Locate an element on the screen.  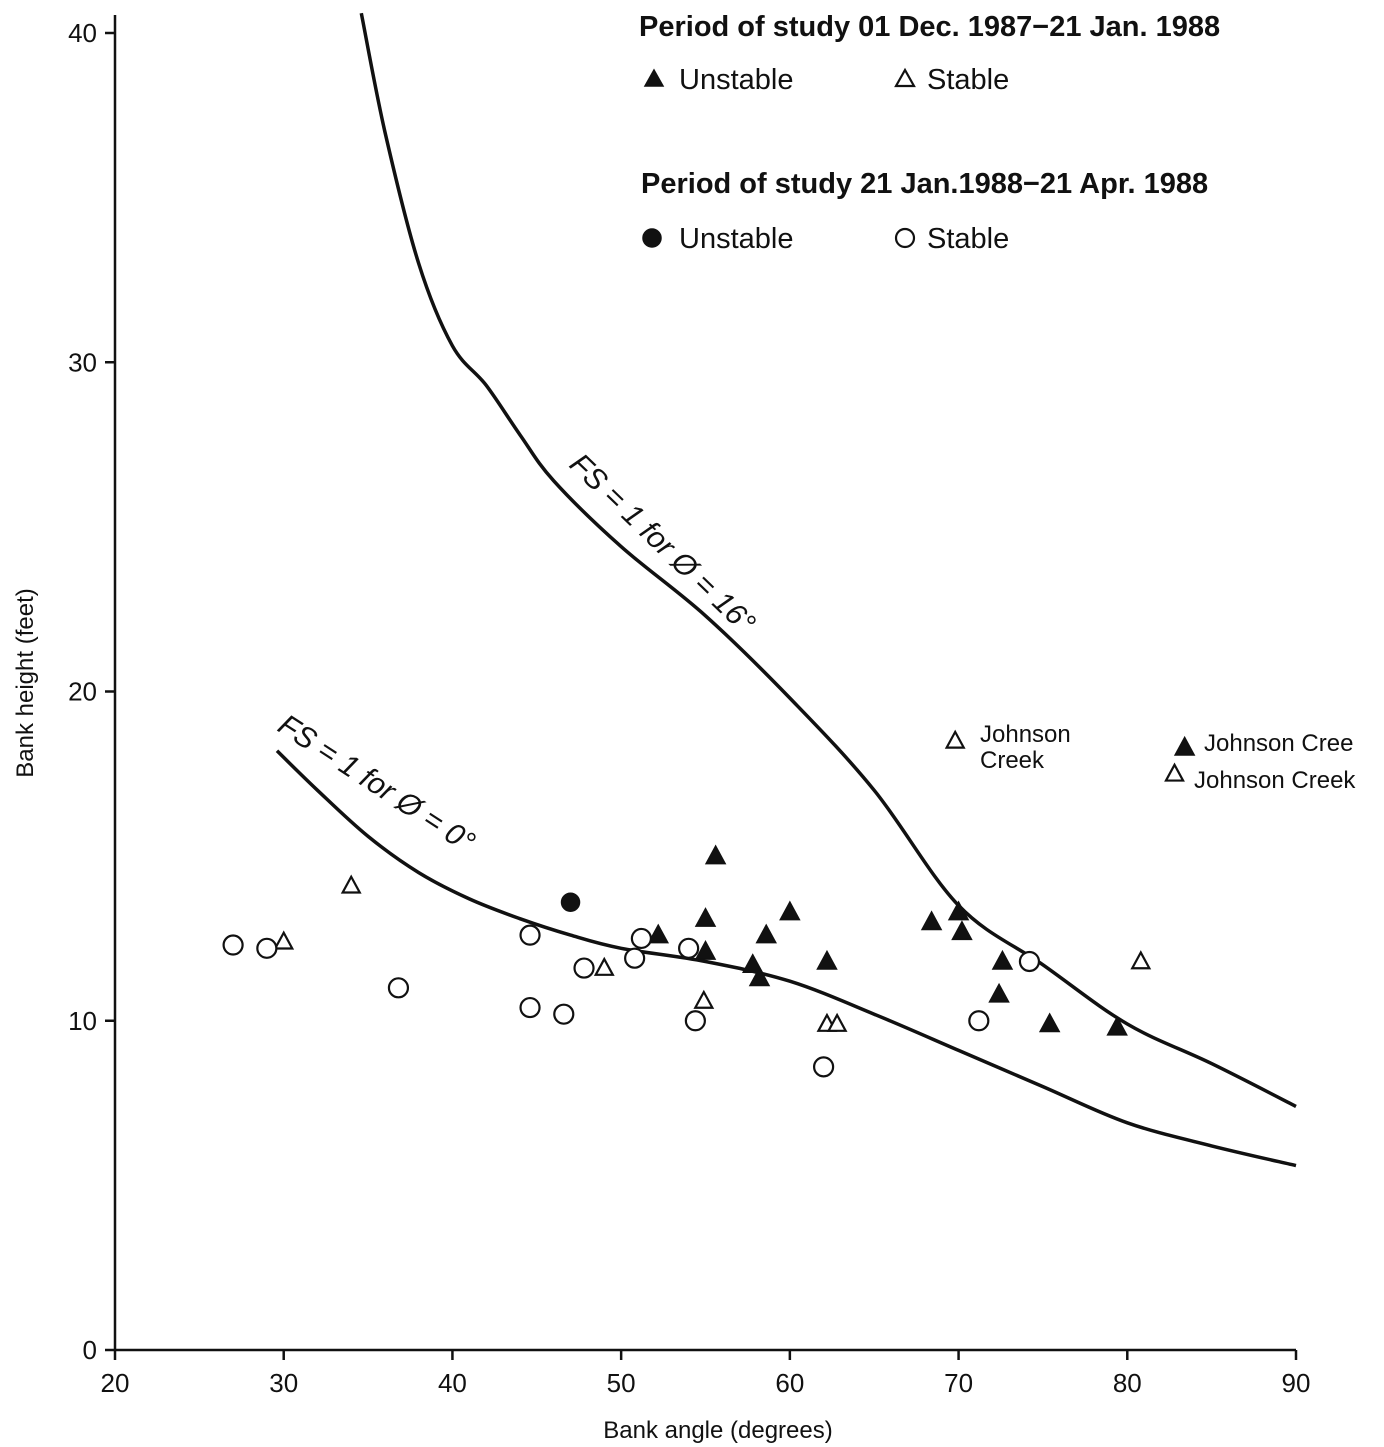
x-tick-label: 80 is located at coordinates (1127, 1383).